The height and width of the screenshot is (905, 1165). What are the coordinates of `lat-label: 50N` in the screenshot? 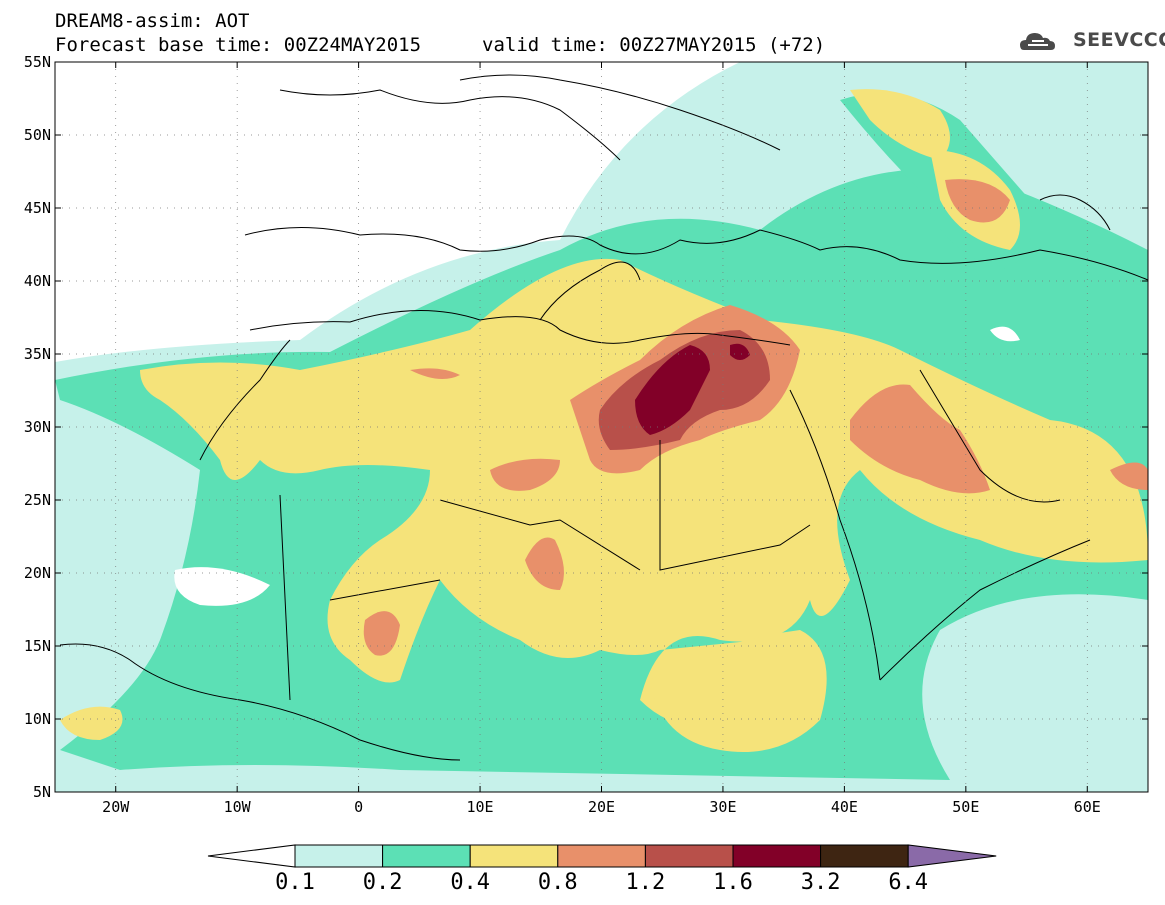 It's located at (37, 135).